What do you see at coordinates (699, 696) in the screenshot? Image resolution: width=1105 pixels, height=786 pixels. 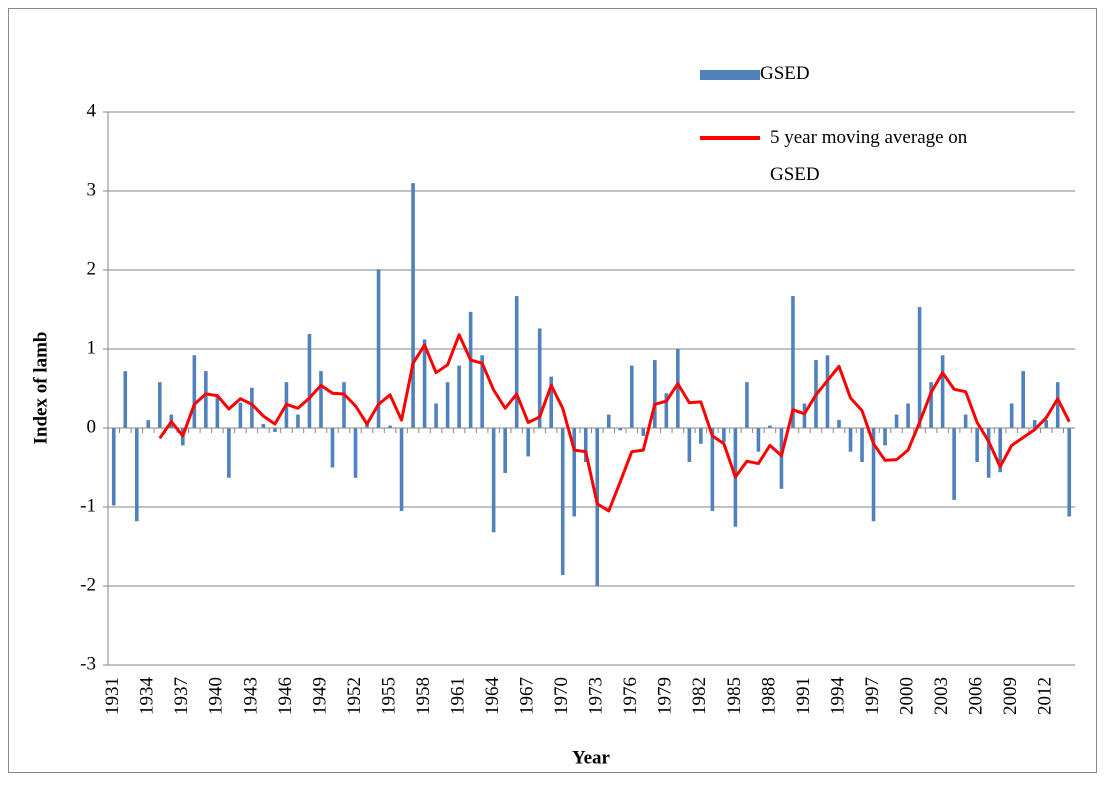 I see `x-tick-label: 1982` at bounding box center [699, 696].